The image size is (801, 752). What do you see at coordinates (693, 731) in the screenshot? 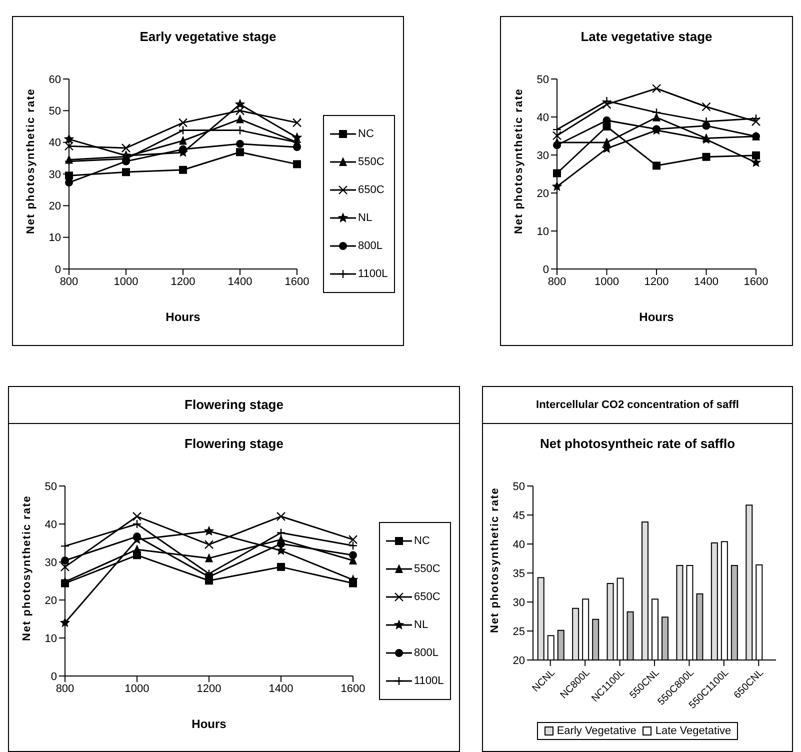
I see `legend-label: Late Vegetative` at bounding box center [693, 731].